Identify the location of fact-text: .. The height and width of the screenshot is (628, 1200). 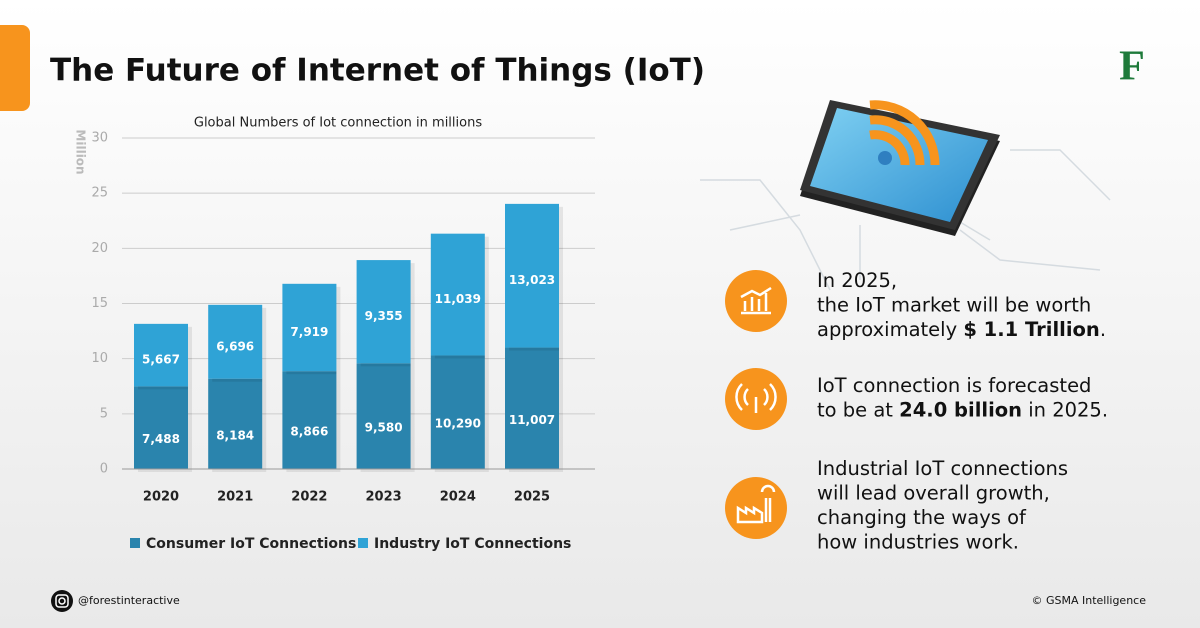
(1103, 329).